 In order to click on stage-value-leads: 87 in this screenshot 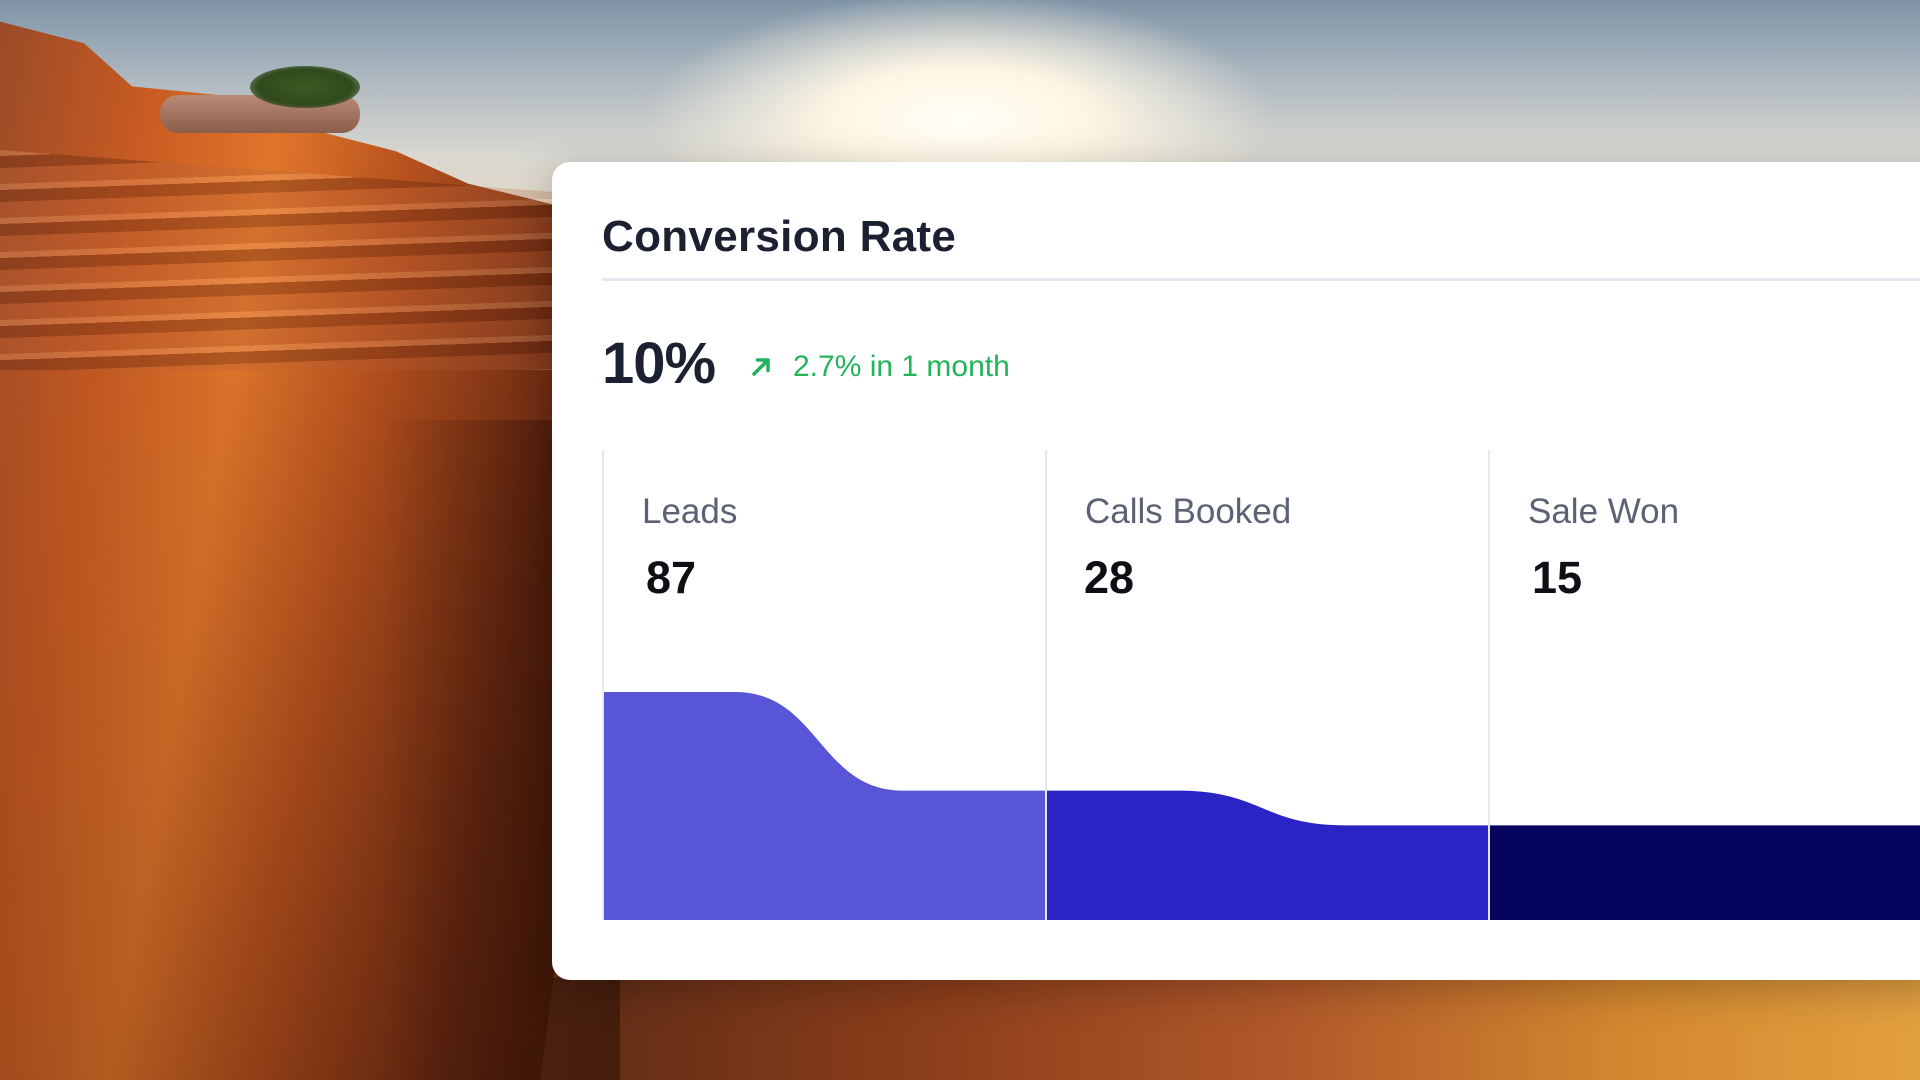, I will do `click(671, 577)`.